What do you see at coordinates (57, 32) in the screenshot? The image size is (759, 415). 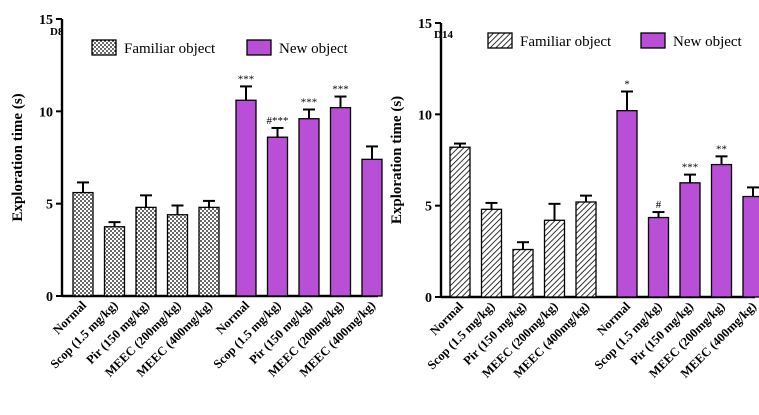 I see `panel-tag: D8` at bounding box center [57, 32].